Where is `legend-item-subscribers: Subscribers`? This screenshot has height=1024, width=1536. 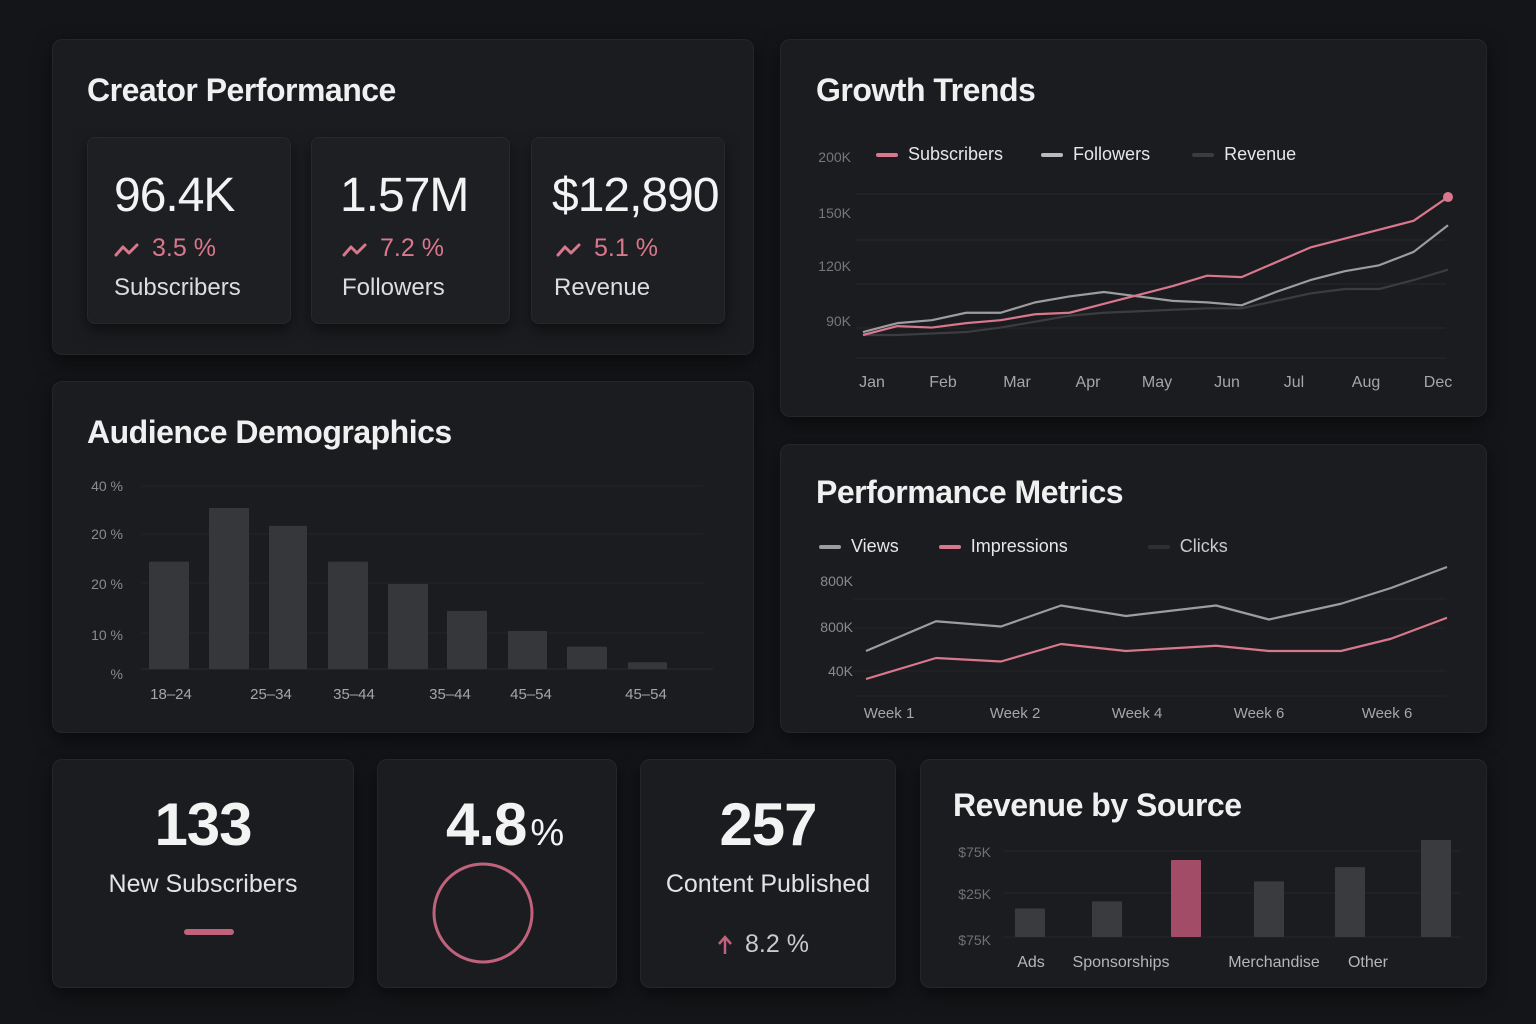 legend-item-subscribers: Subscribers is located at coordinates (939, 154).